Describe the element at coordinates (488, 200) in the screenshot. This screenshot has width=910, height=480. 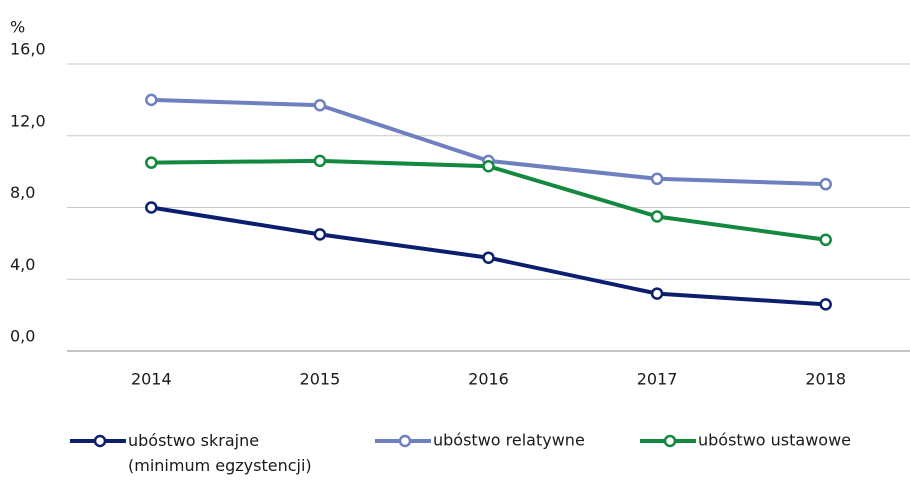
I see `series-line` at that location.